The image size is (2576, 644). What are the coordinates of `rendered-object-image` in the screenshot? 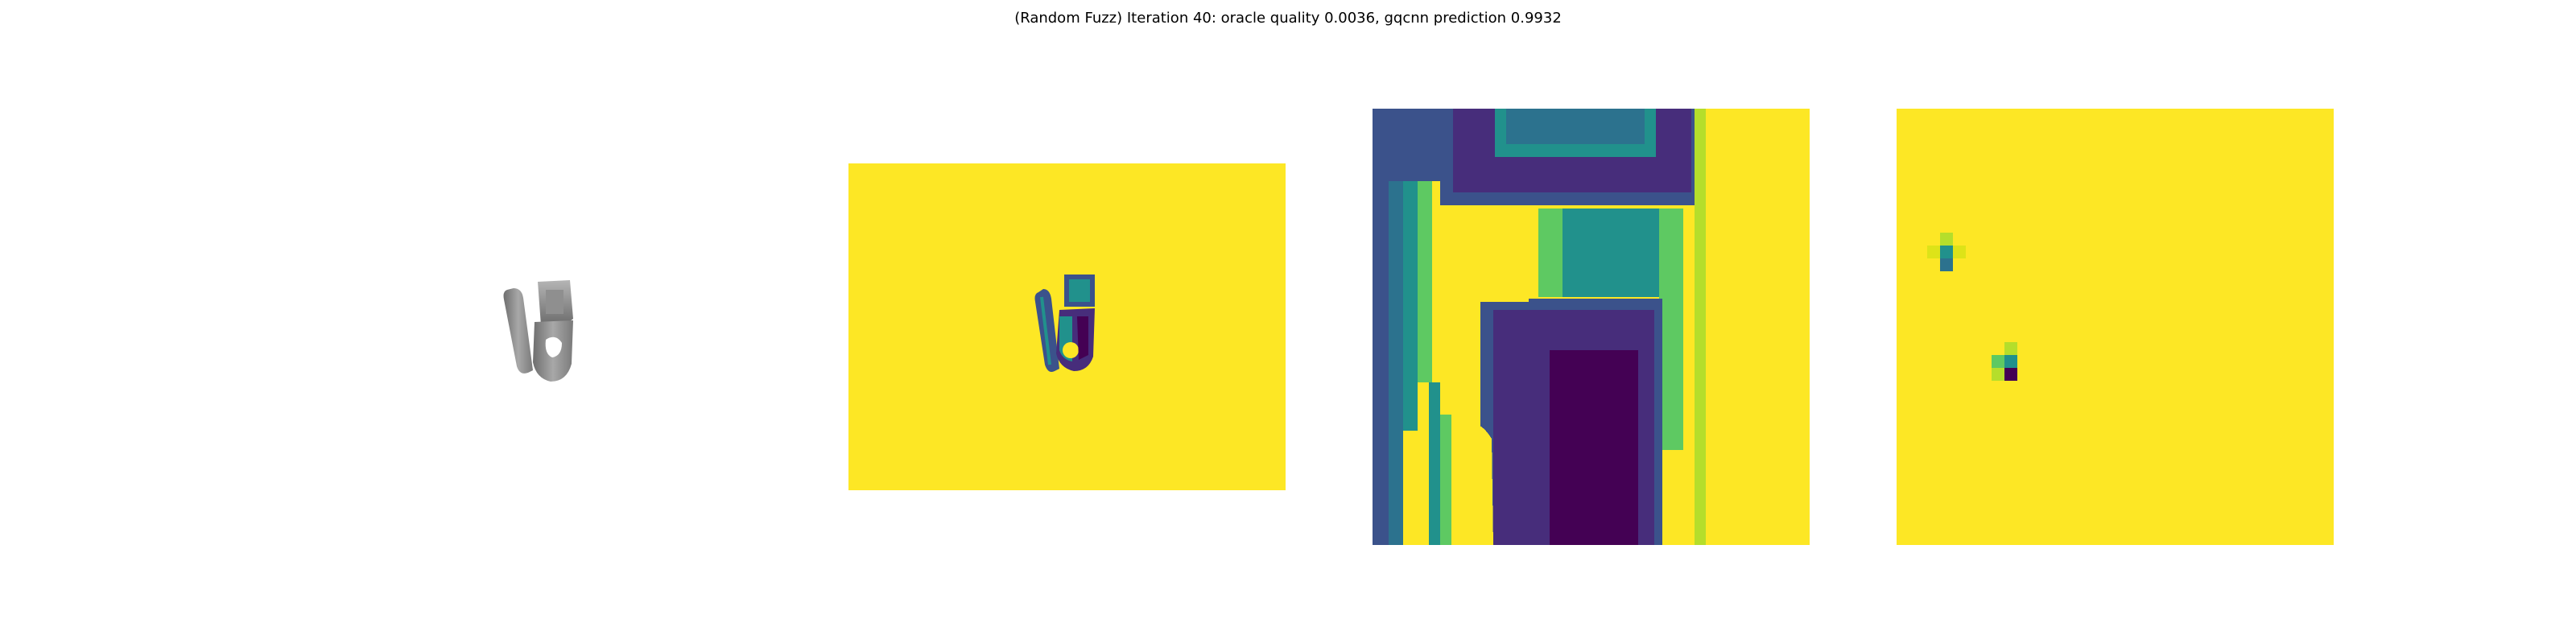 It's located at (538, 331).